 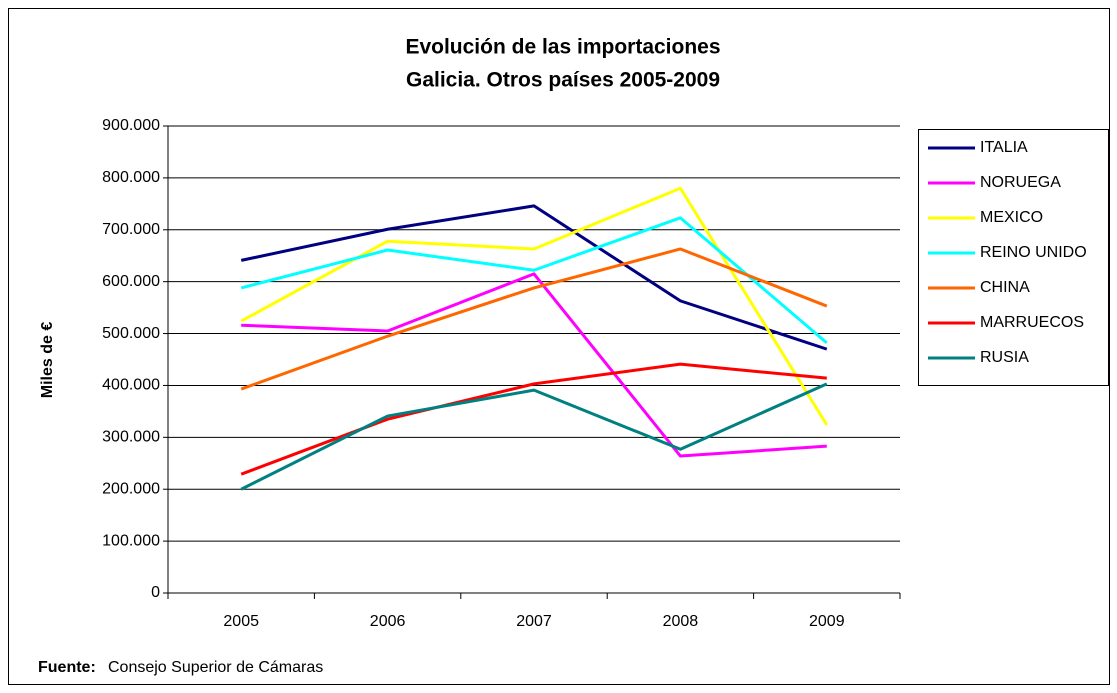 I want to click on y-axis-label: Miles de €, so click(x=47, y=360).